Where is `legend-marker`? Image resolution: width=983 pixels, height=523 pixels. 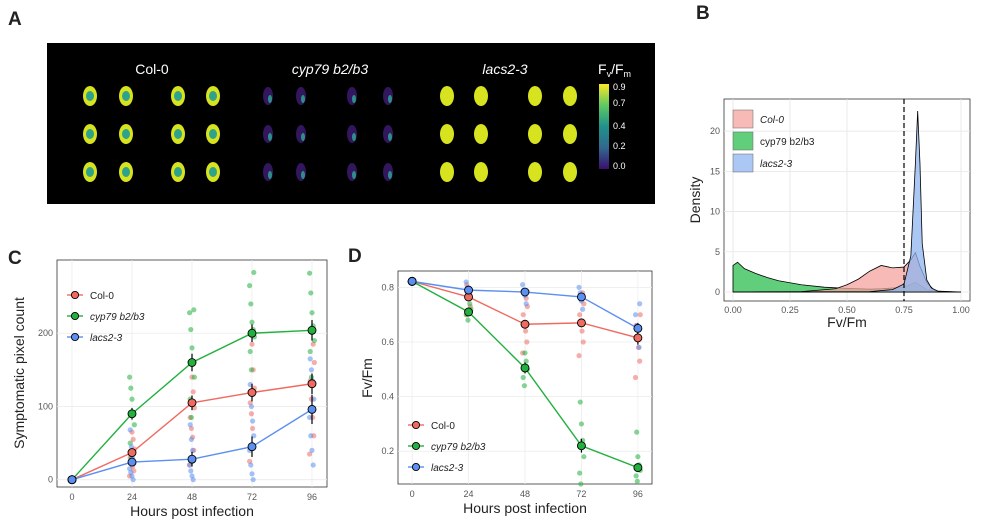
legend-marker is located at coordinates (75, 337).